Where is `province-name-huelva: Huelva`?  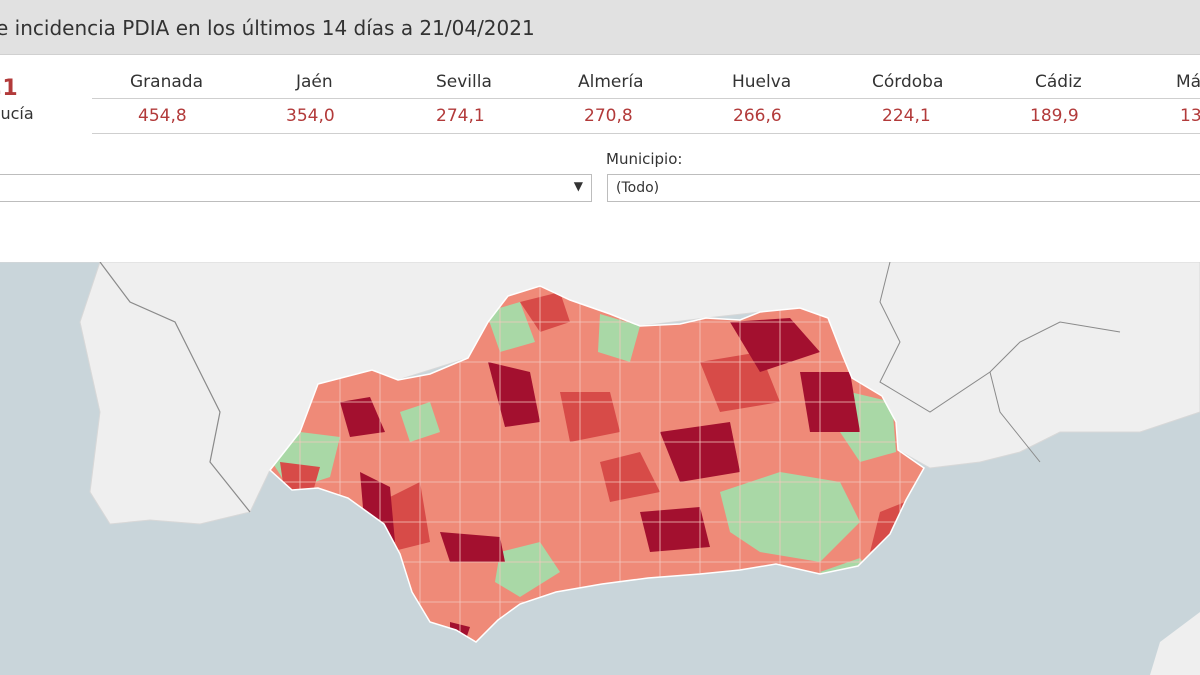 province-name-huelva: Huelva is located at coordinates (762, 82).